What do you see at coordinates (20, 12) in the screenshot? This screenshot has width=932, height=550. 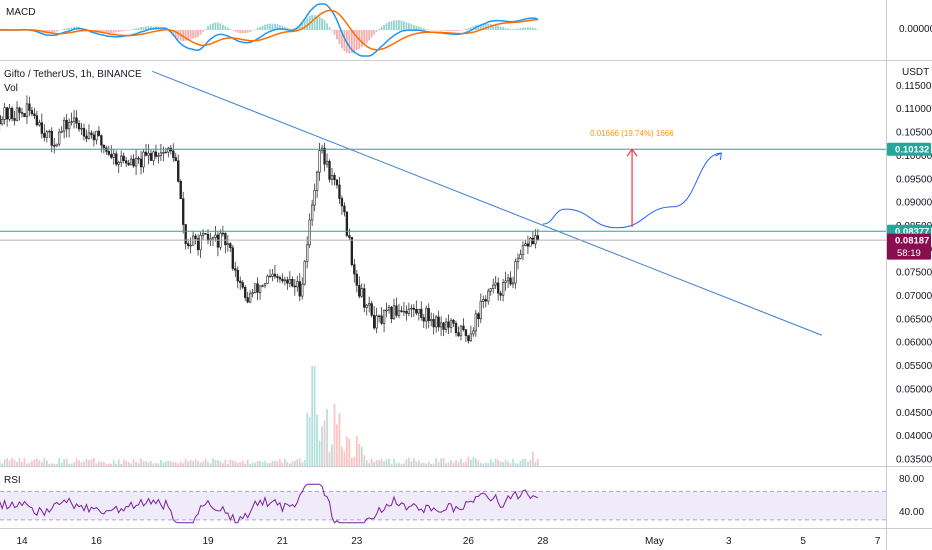 I see `macd-label: MACD` at bounding box center [20, 12].